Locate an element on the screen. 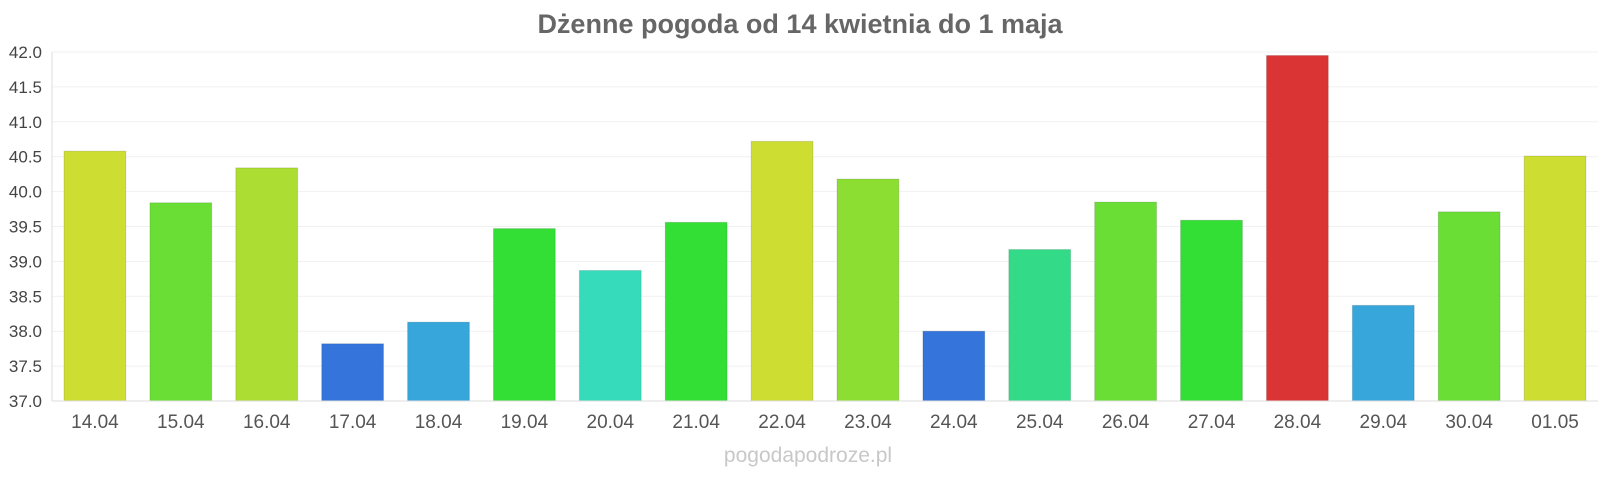 This screenshot has width=1600, height=480. bar-30.04 is located at coordinates (1469, 306).